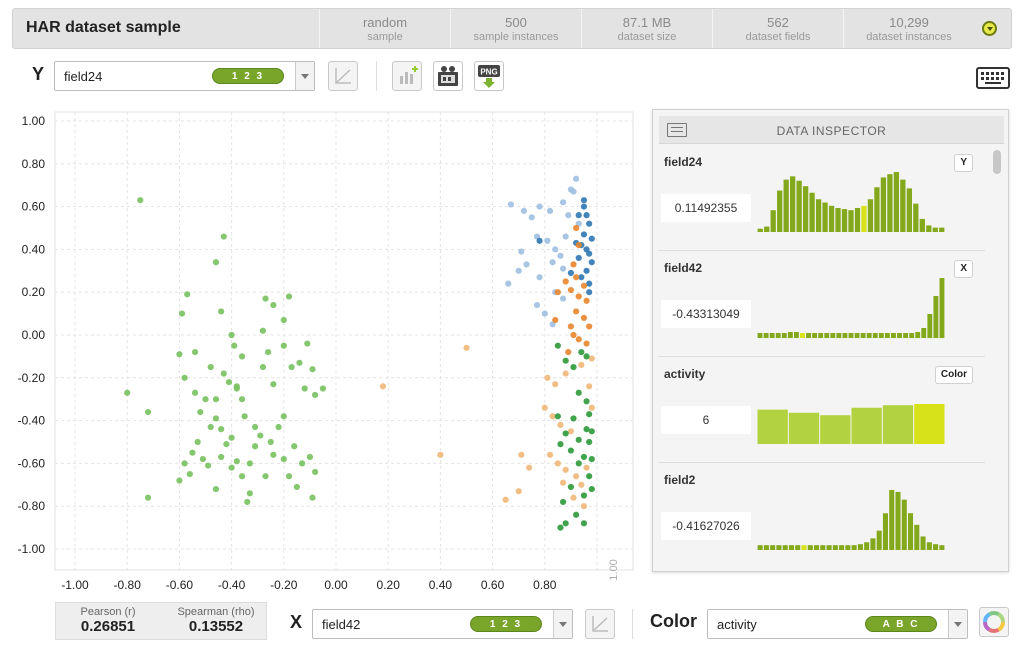 The image size is (1024, 651). What do you see at coordinates (304, 76) in the screenshot?
I see `chevron-down-icon` at bounding box center [304, 76].